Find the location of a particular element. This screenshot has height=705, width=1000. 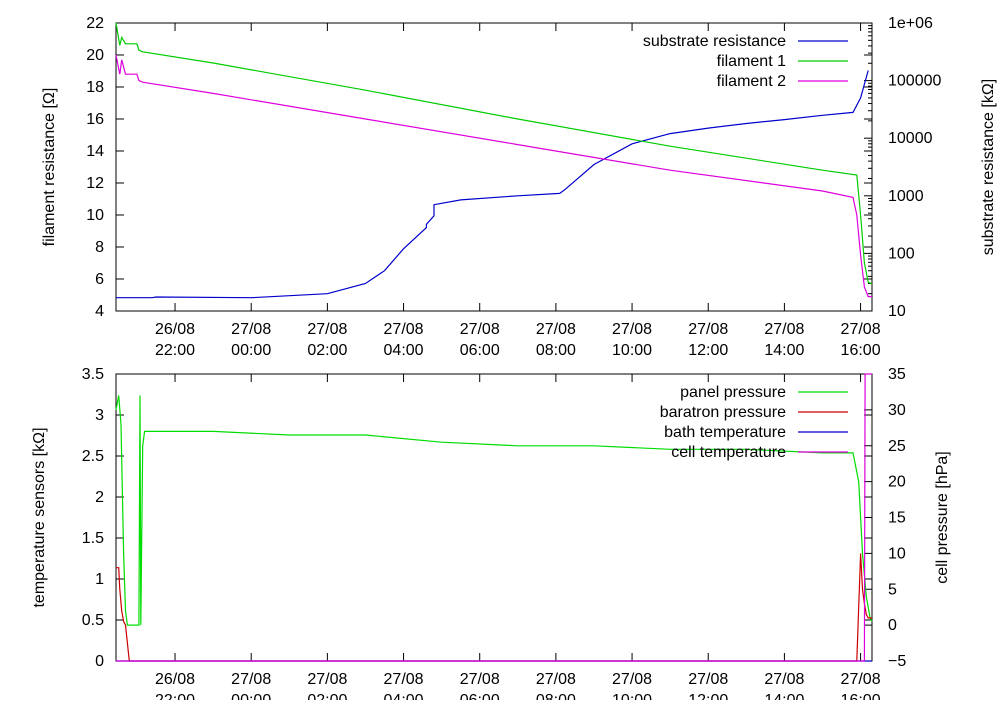

y-tick-label: 2 is located at coordinates (99, 497).